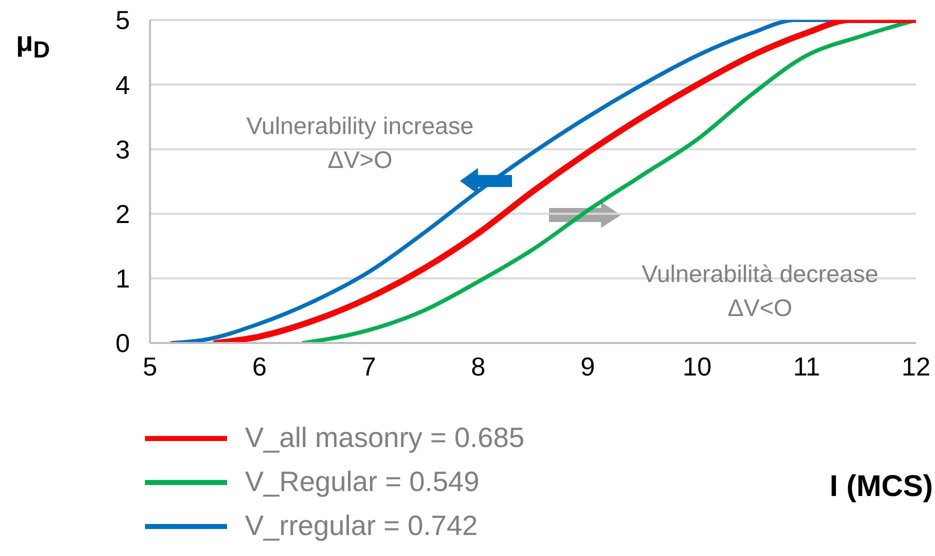 This screenshot has height=556, width=935. What do you see at coordinates (384, 438) in the screenshot?
I see `legend-label: V_all masonry = 0.685` at bounding box center [384, 438].